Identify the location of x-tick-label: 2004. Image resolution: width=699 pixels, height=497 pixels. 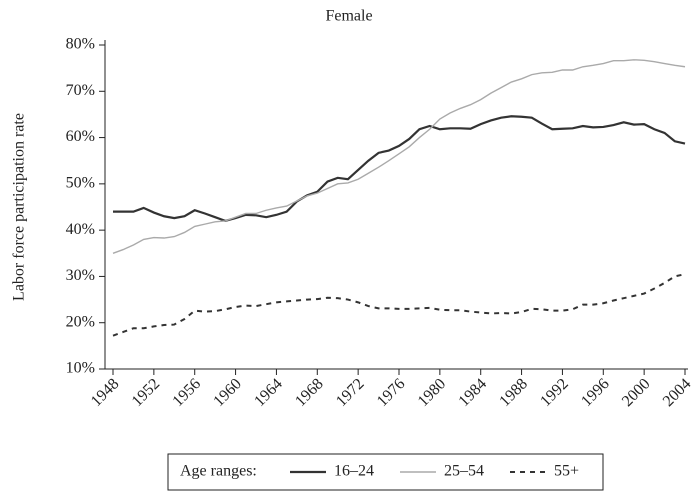
(677, 392).